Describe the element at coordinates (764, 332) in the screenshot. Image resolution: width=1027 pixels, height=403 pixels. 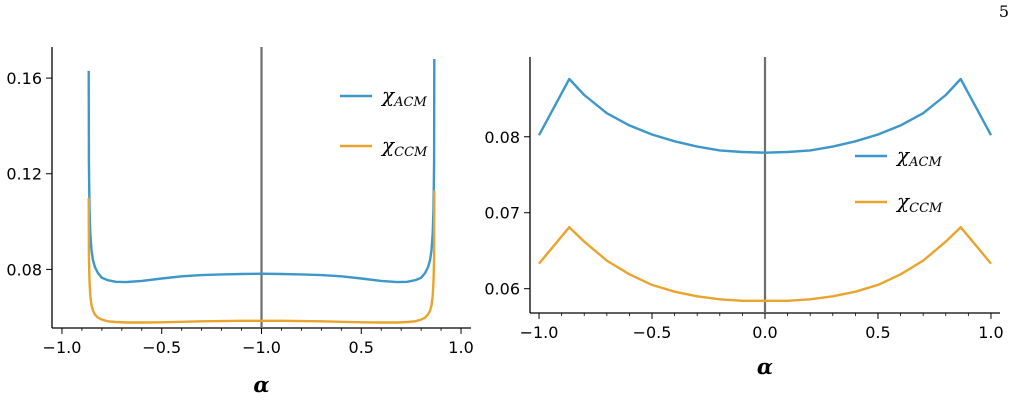
I see `x-tick-label: 0.0` at that location.